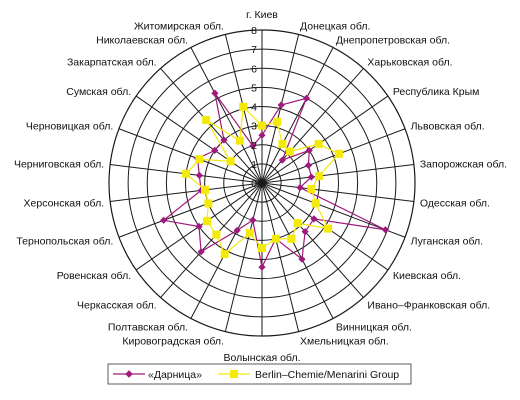 The image size is (520, 400). What do you see at coordinates (262, 267) in the screenshot?
I see `data-point-series-1-волынская-обл` at bounding box center [262, 267].